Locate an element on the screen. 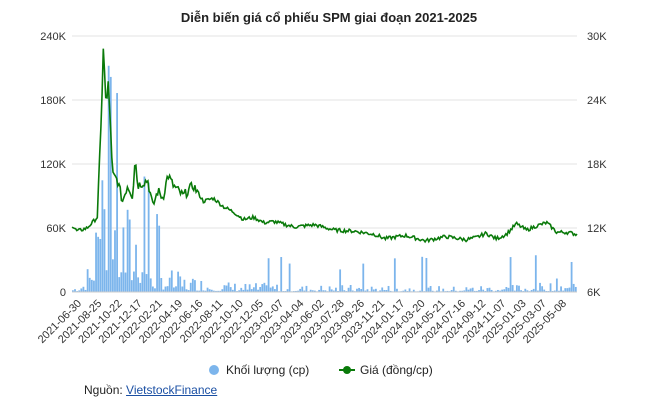  y-left-tick-label: 120K is located at coordinates (53, 165).